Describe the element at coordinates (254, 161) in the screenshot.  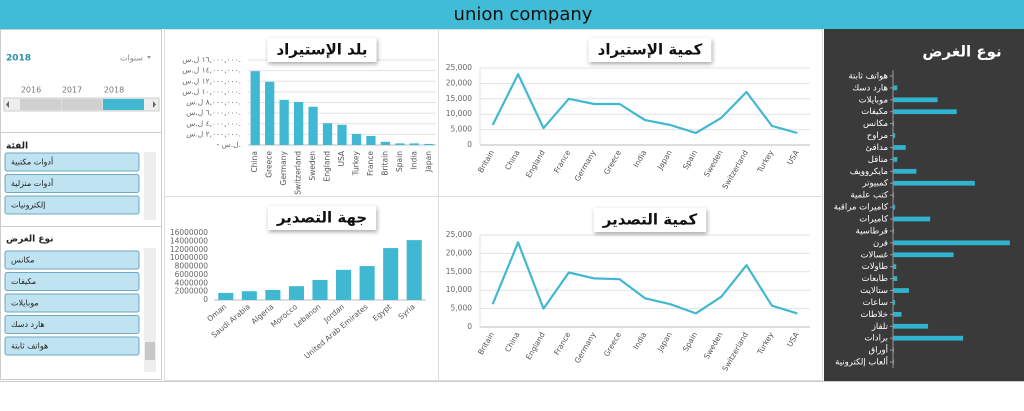
I see `x-tick-label: China` at that location.